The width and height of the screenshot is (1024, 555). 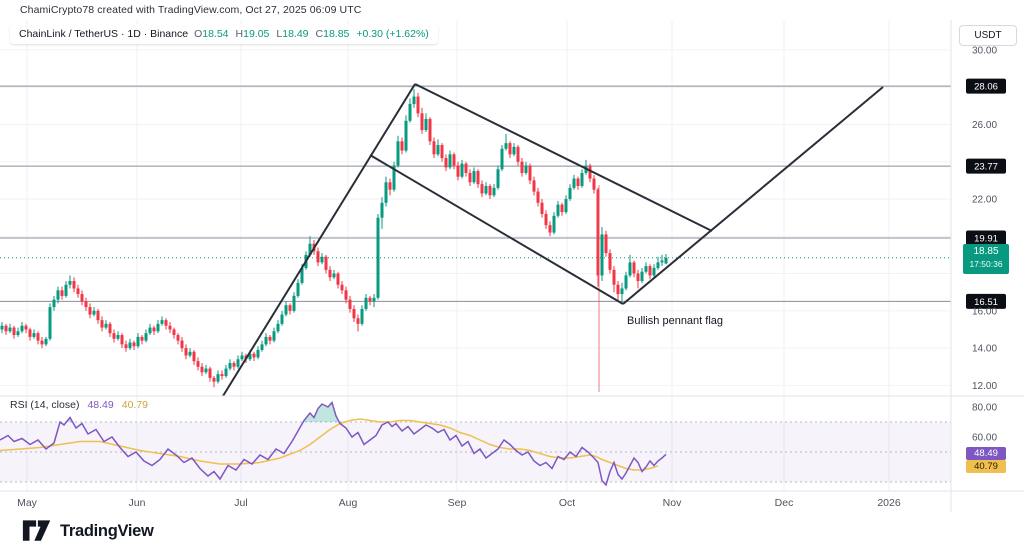 What do you see at coordinates (475, 501) in the screenshot?
I see `time-axis` at bounding box center [475, 501].